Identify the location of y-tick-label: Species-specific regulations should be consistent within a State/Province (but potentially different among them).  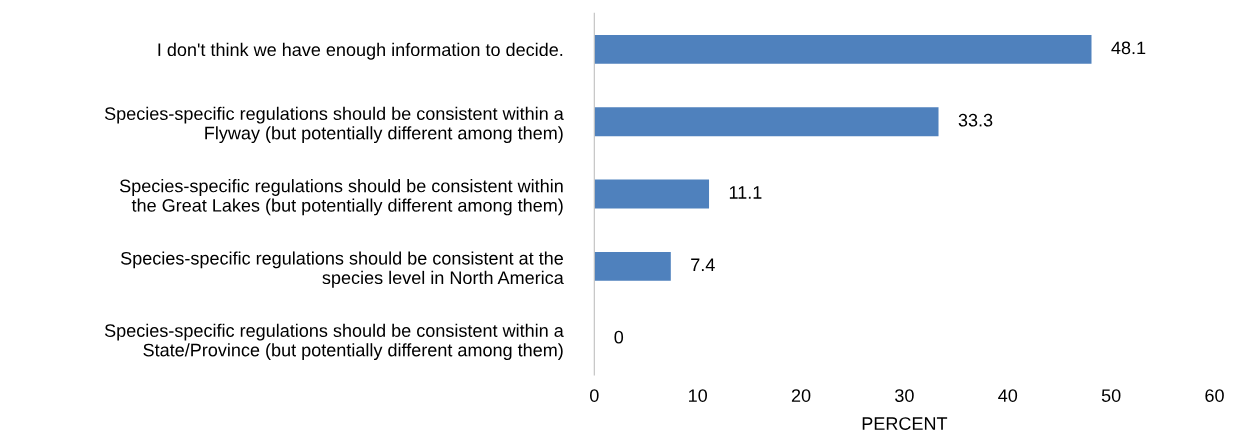
(334, 342).